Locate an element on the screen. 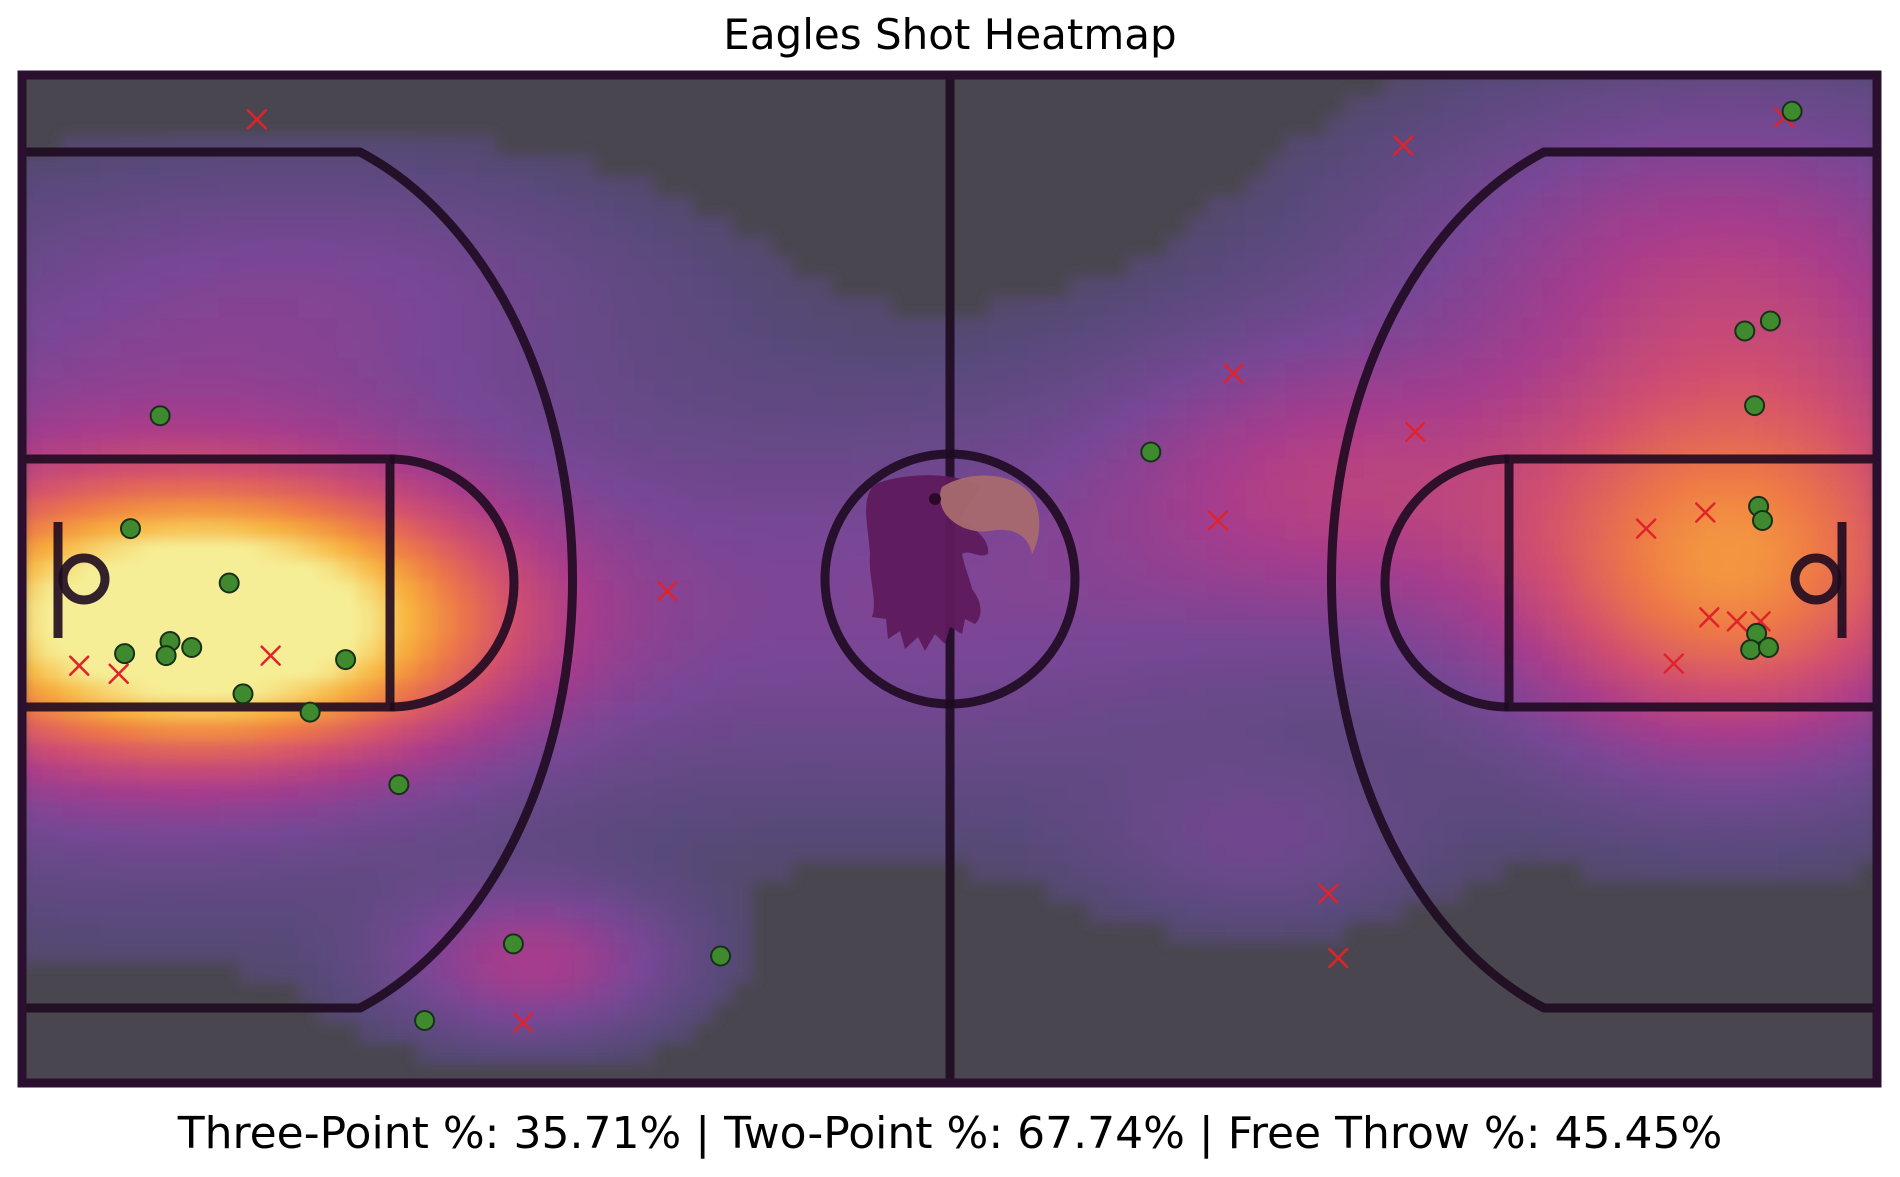 The height and width of the screenshot is (1177, 1900). made-shot-marker is located at coordinates (243, 694).